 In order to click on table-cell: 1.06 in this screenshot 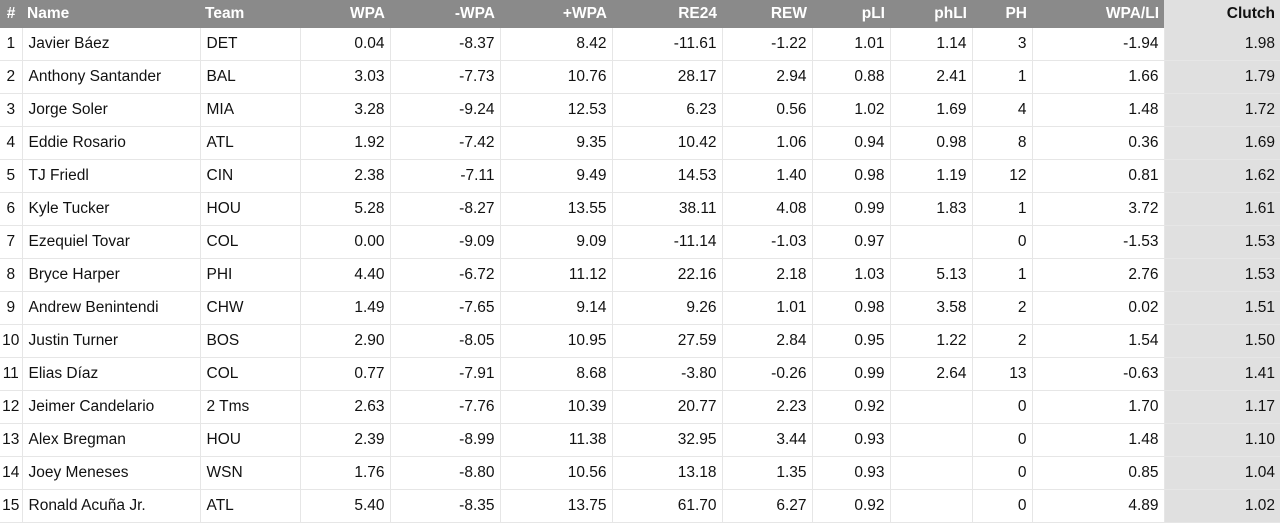, I will do `click(767, 143)`.